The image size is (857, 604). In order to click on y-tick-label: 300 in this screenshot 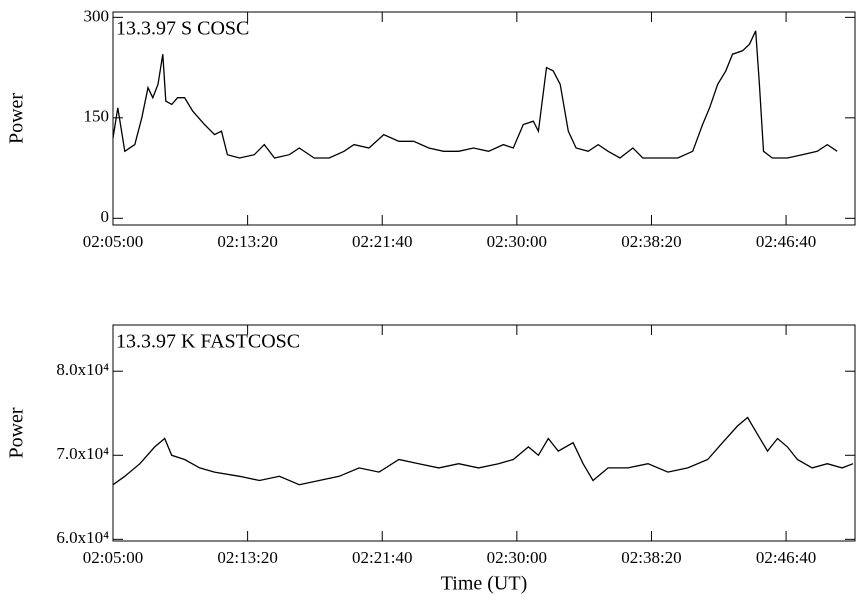, I will do `click(97, 15)`.